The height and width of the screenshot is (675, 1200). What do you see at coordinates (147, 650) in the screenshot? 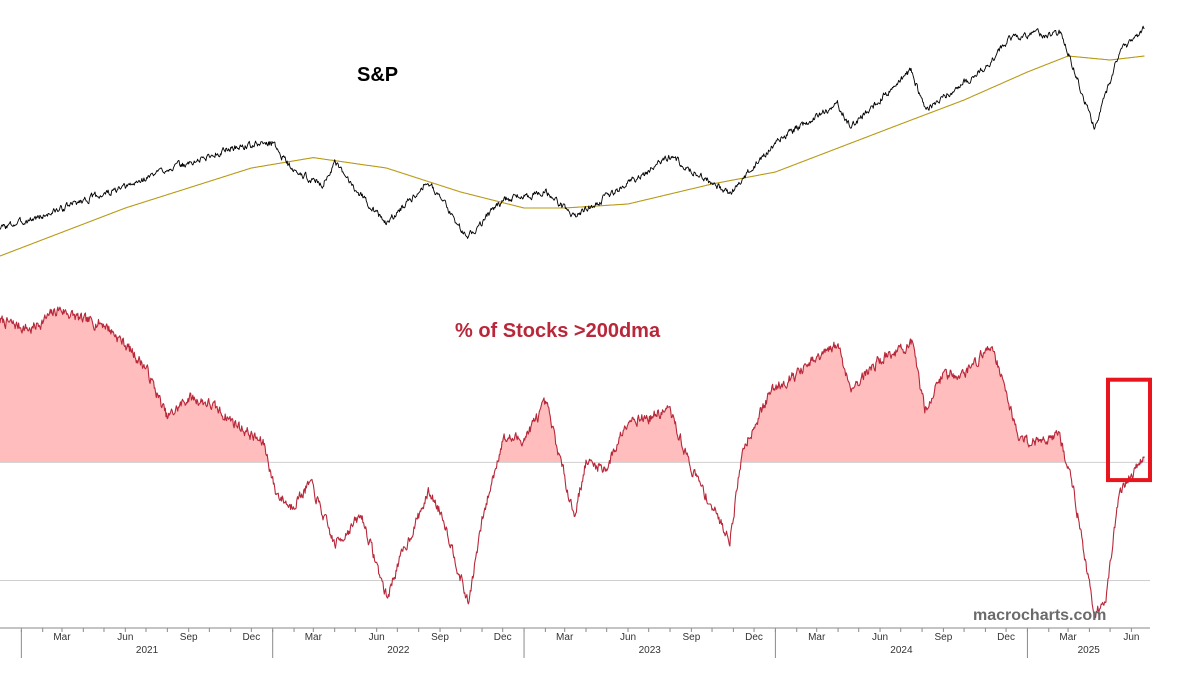
I see `year-label: 2021` at bounding box center [147, 650].